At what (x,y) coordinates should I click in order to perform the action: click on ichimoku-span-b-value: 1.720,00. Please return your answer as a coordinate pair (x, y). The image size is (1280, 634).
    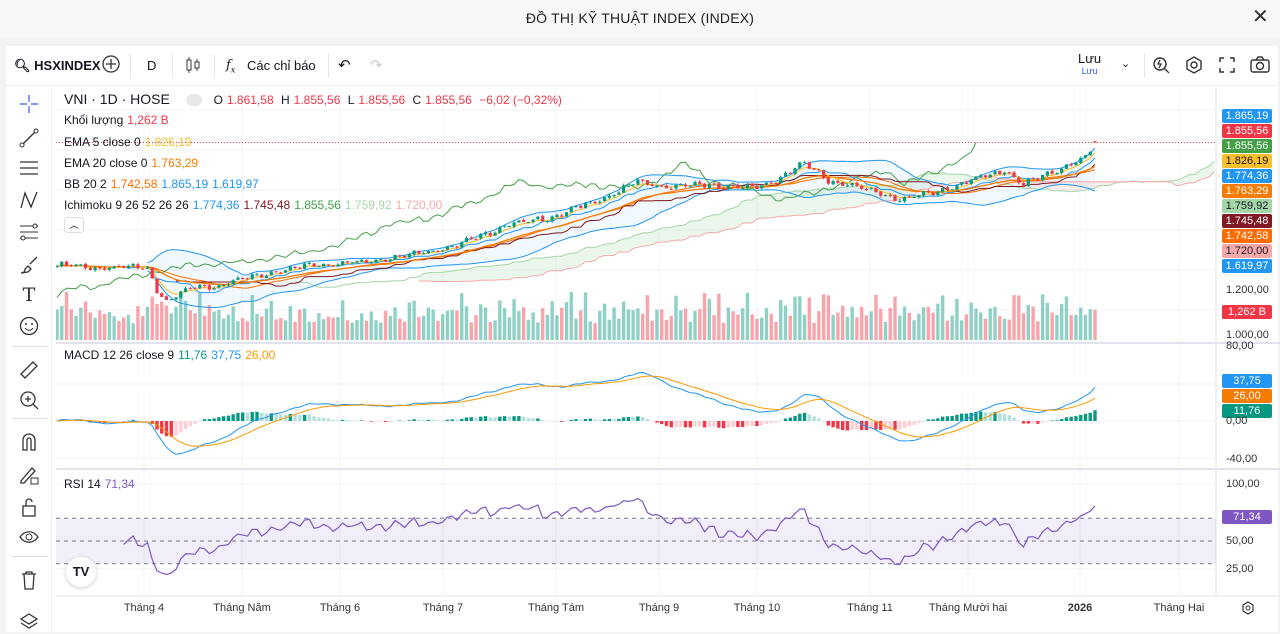
    Looking at the image, I should click on (419, 205).